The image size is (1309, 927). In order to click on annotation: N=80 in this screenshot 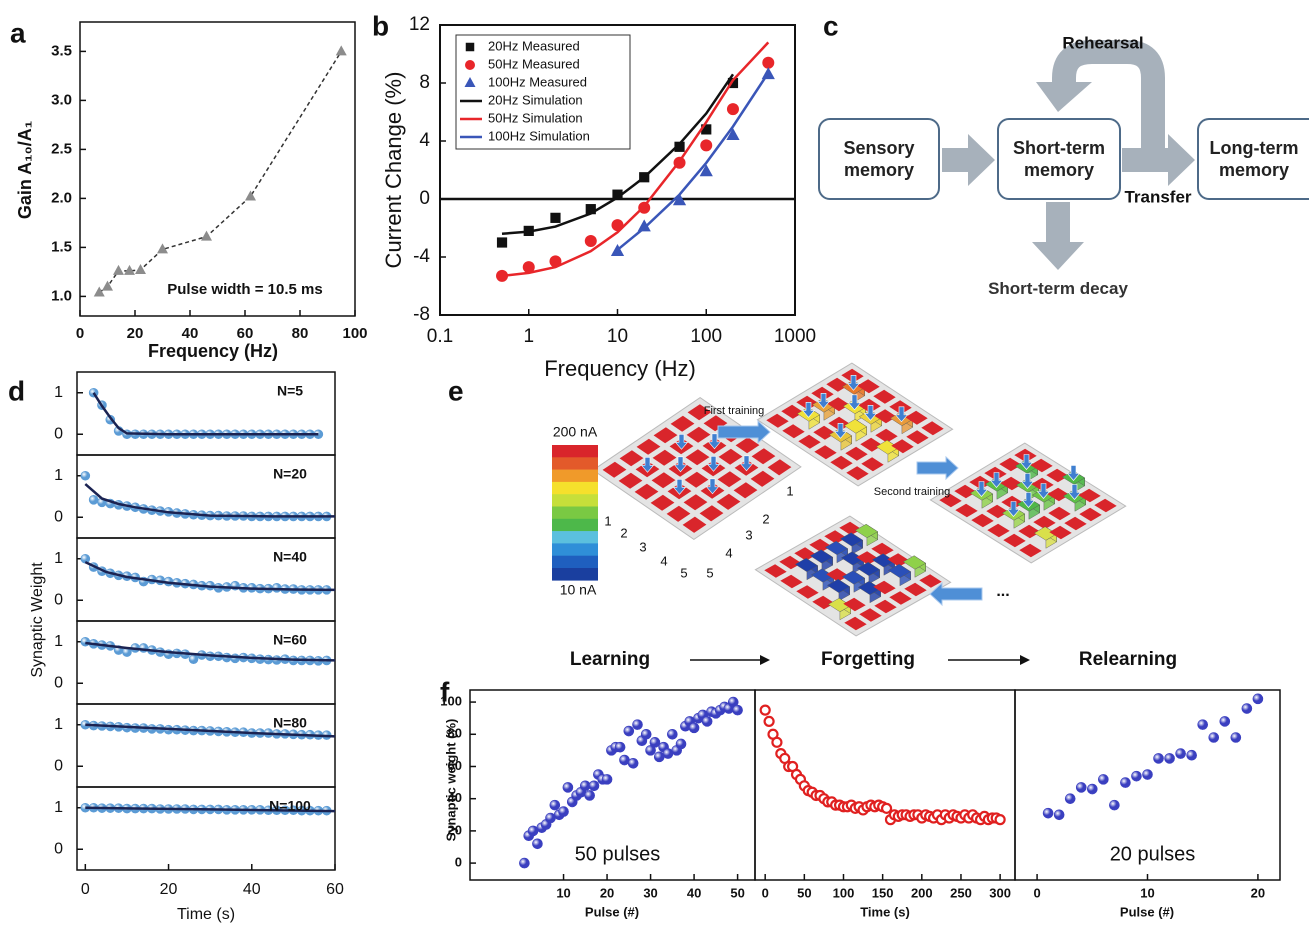, I will do `click(290, 723)`.